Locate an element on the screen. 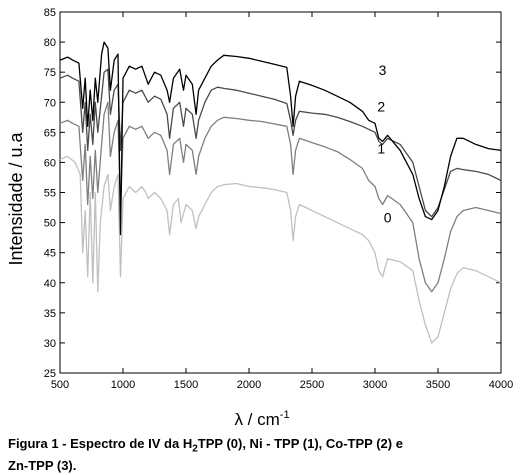 This screenshot has width=530, height=475. caption-line-2: Zn-TPP (3). is located at coordinates (42, 465).